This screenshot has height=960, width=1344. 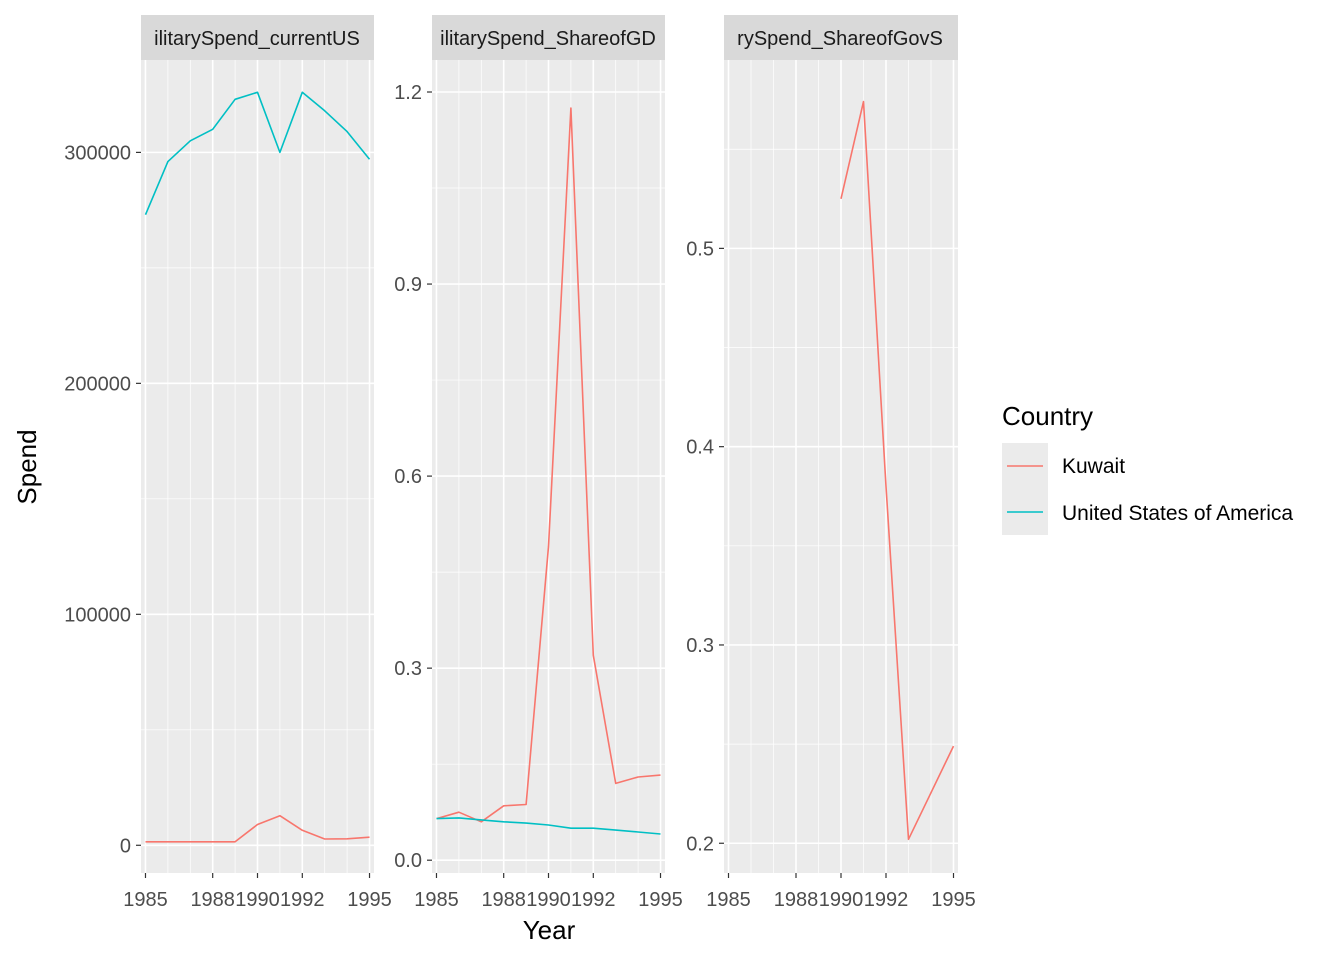 I want to click on legend-title: Country, so click(x=1047, y=416).